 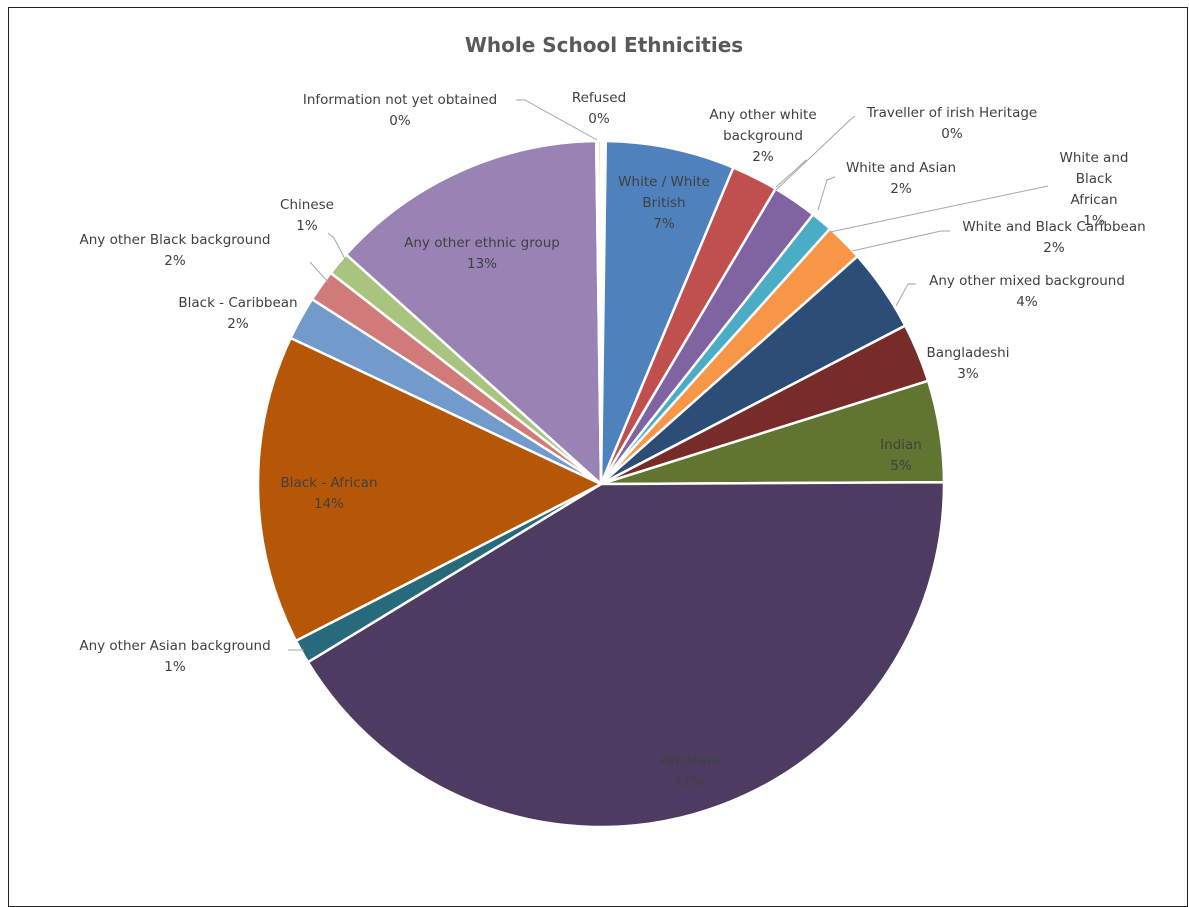 What do you see at coordinates (762, 136) in the screenshot?
I see `data-label-any-other-white-background: Any other white background 2%` at bounding box center [762, 136].